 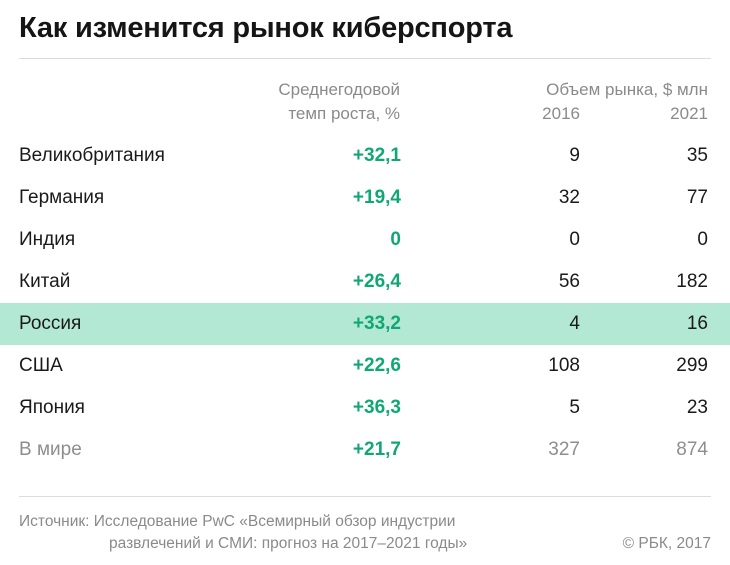 I want to click on market-2021-value: 35, so click(x=697, y=155).